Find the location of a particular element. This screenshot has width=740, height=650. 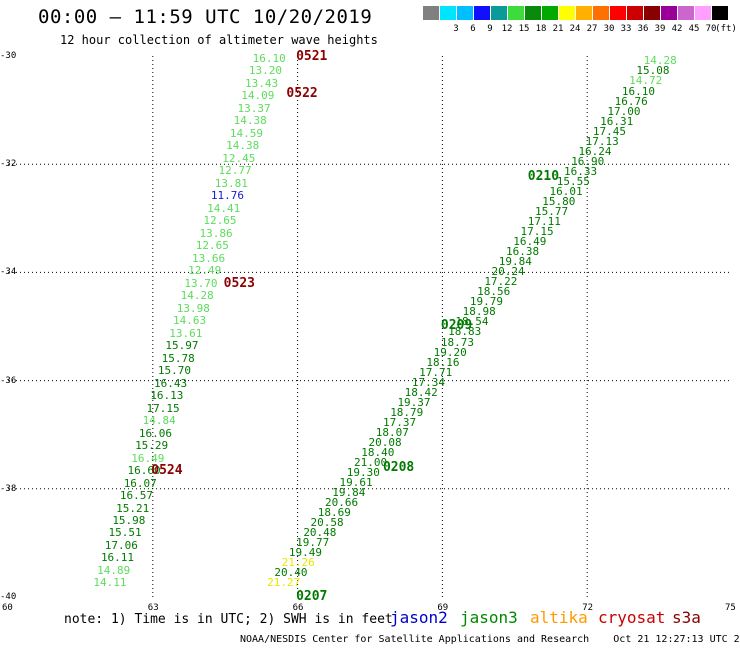

track-a-swh-value: 14.09 is located at coordinates (258, 96).